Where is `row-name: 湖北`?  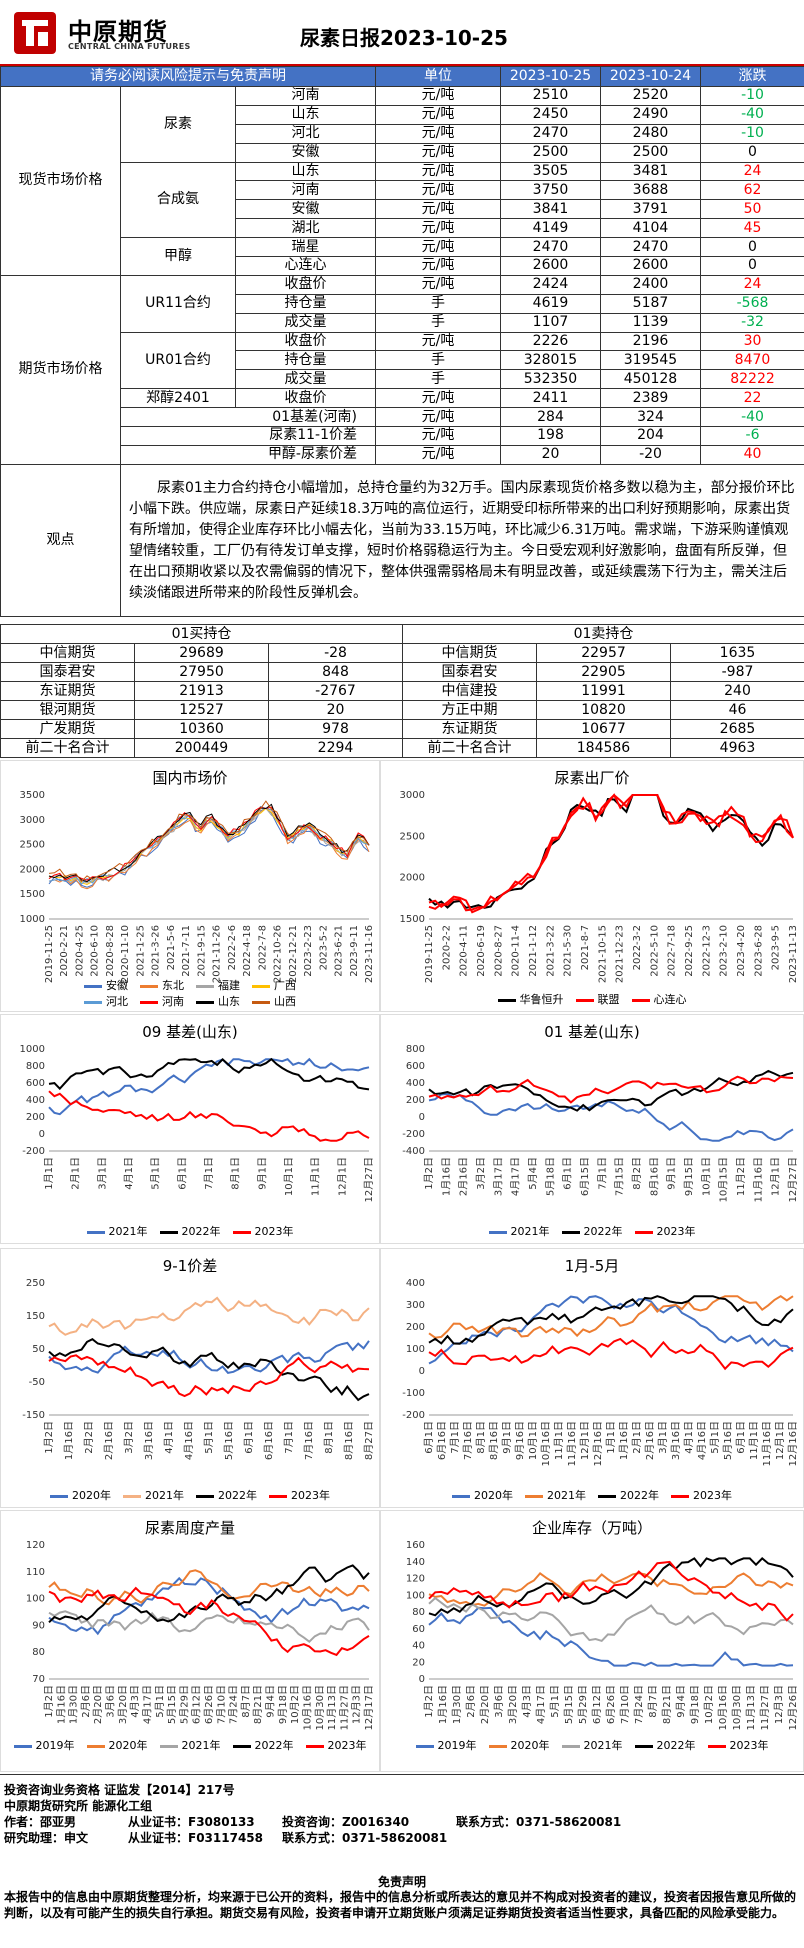
row-name: 湖北 is located at coordinates (305, 228).